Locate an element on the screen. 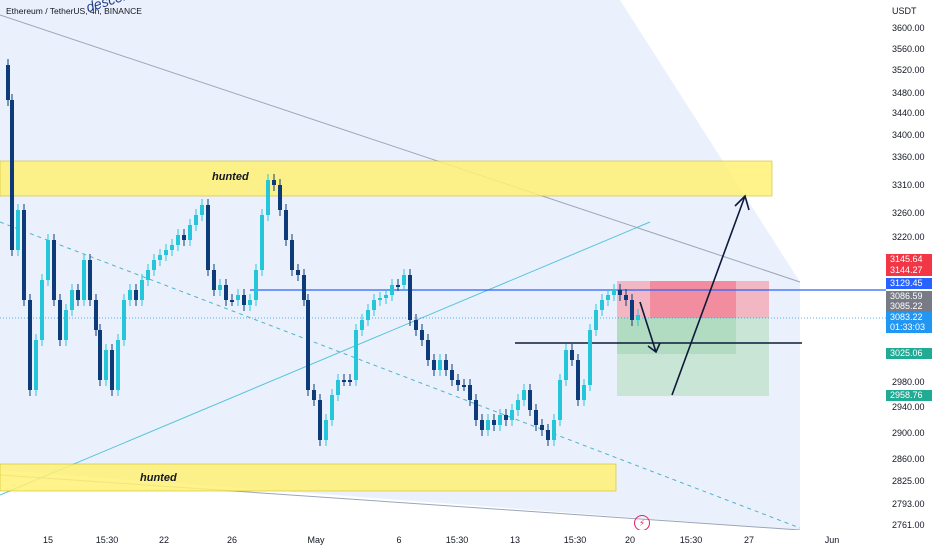 Image resolution: width=932 pixels, height=550 pixels. price-badge: 3025.06 is located at coordinates (909, 353).